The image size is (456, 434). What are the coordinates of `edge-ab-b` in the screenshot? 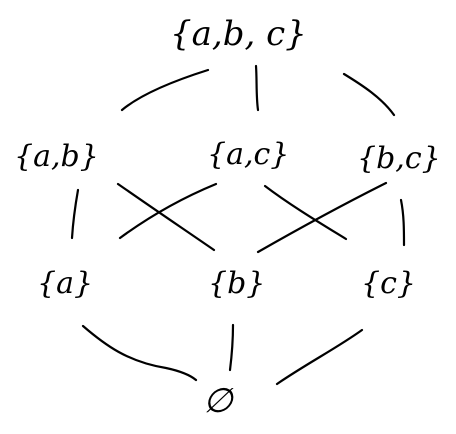 It's located at (166, 217).